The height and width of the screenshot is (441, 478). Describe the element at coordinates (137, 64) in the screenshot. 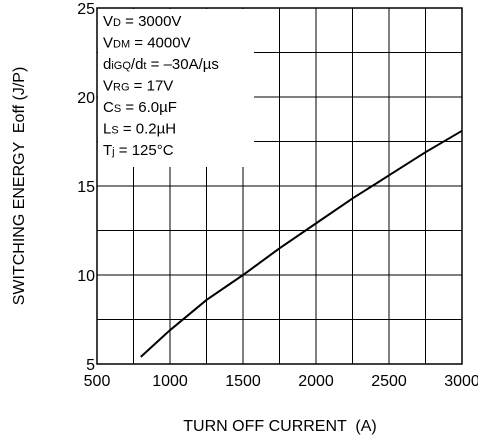

I see `annotation-part: /d` at that location.